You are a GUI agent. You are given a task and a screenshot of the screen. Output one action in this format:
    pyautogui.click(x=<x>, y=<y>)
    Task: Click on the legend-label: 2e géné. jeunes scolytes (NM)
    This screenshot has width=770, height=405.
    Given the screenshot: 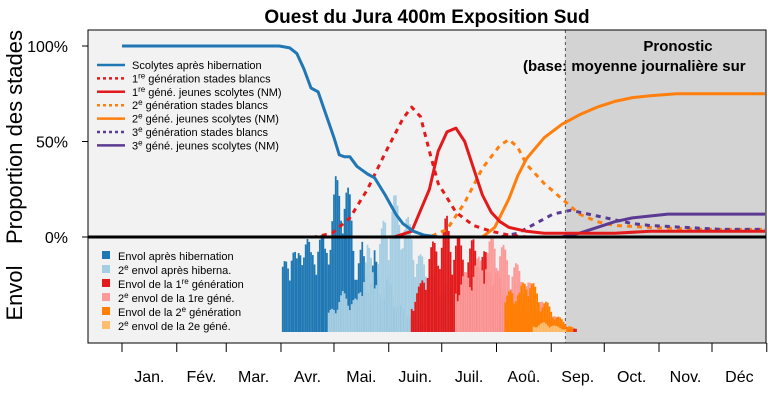 What is the action you would take?
    pyautogui.click(x=205, y=119)
    